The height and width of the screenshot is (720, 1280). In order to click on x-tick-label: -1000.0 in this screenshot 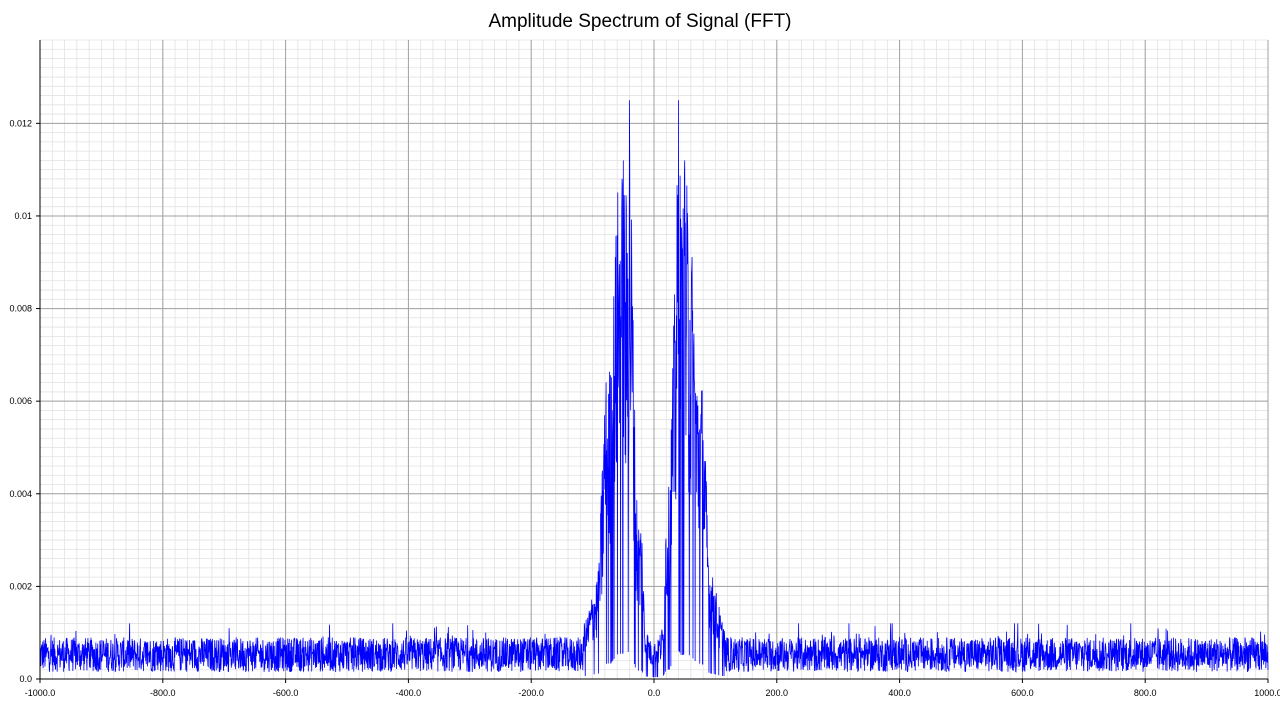, I will do `click(40, 693)`.